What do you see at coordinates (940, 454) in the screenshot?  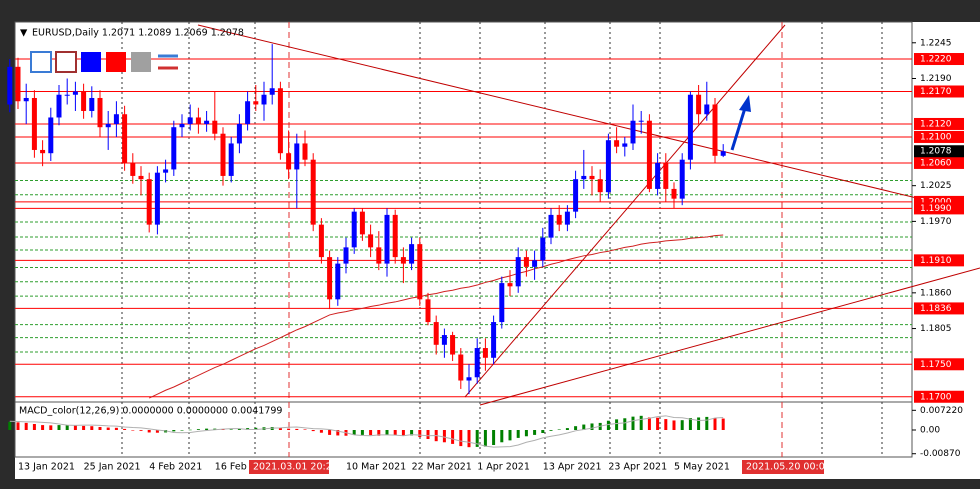 I see `y-tick-label: -0.00870` at bounding box center [940, 454].